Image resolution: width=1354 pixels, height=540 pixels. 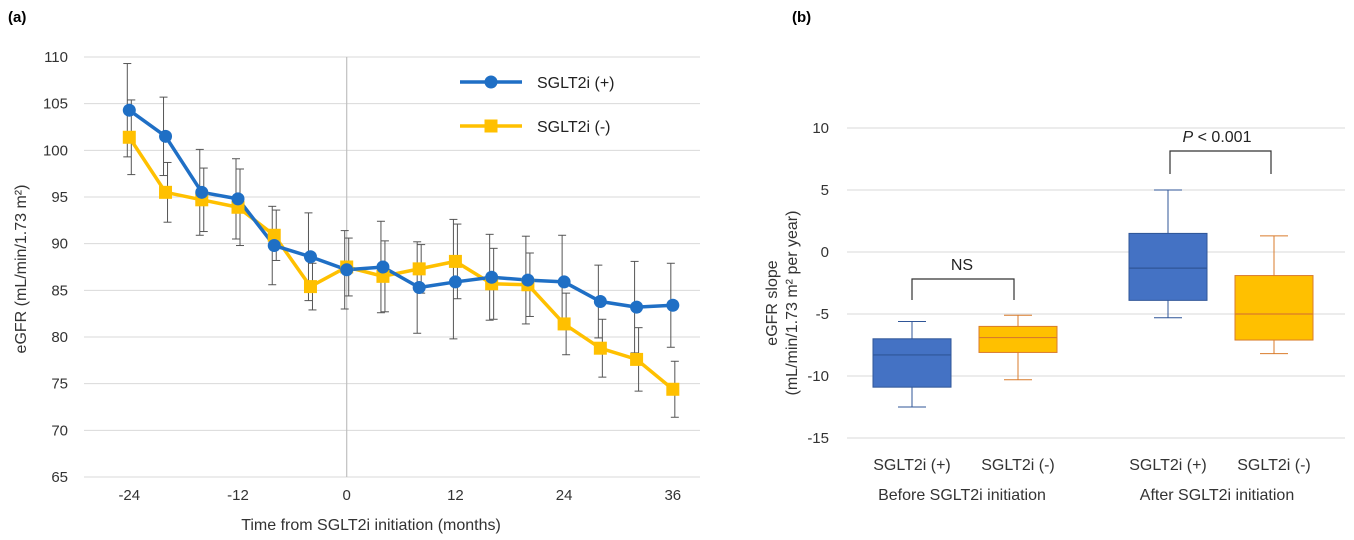 I want to click on p-value-annotation: P < 0.001, so click(x=1217, y=137).